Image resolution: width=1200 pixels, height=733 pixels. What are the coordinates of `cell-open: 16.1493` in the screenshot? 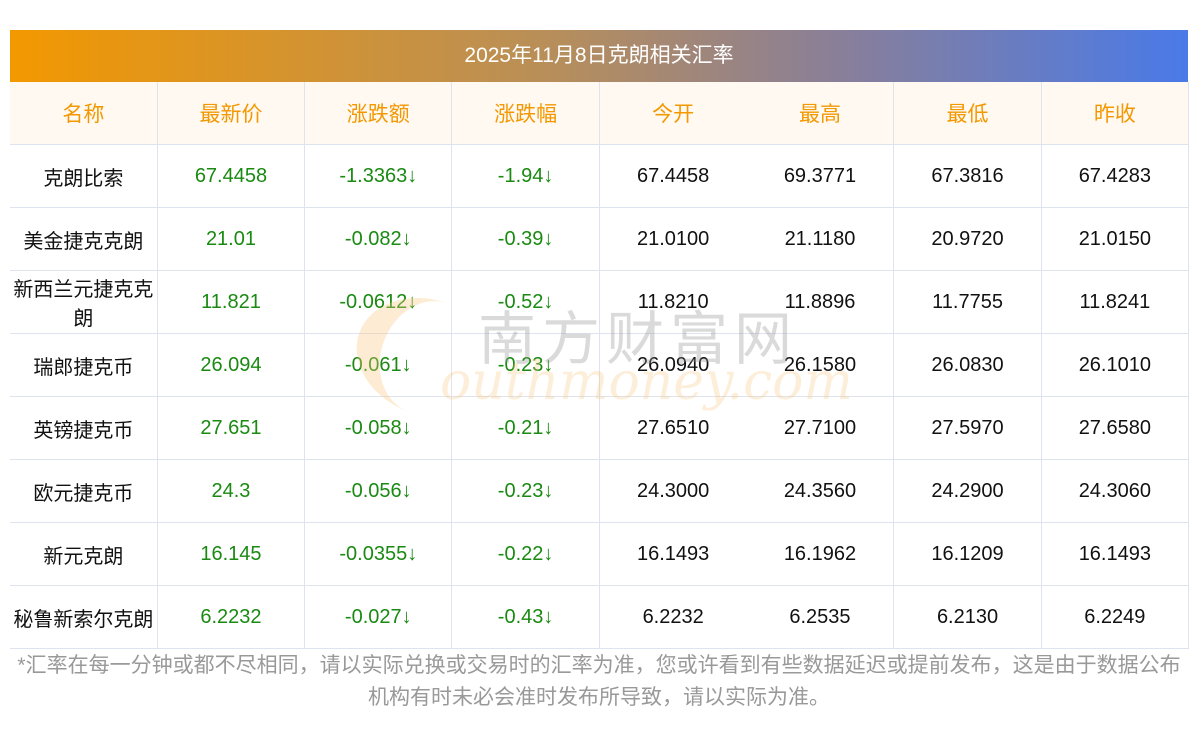 It's located at (673, 554).